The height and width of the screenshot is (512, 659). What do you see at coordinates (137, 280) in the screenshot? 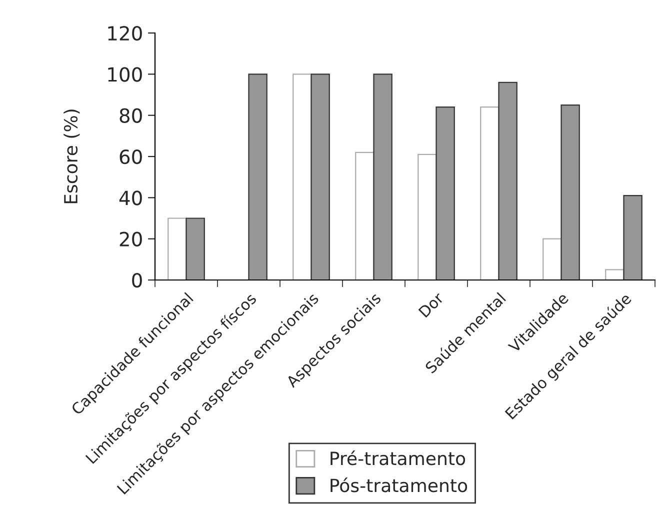
I see `y-tick-label: 0` at bounding box center [137, 280].